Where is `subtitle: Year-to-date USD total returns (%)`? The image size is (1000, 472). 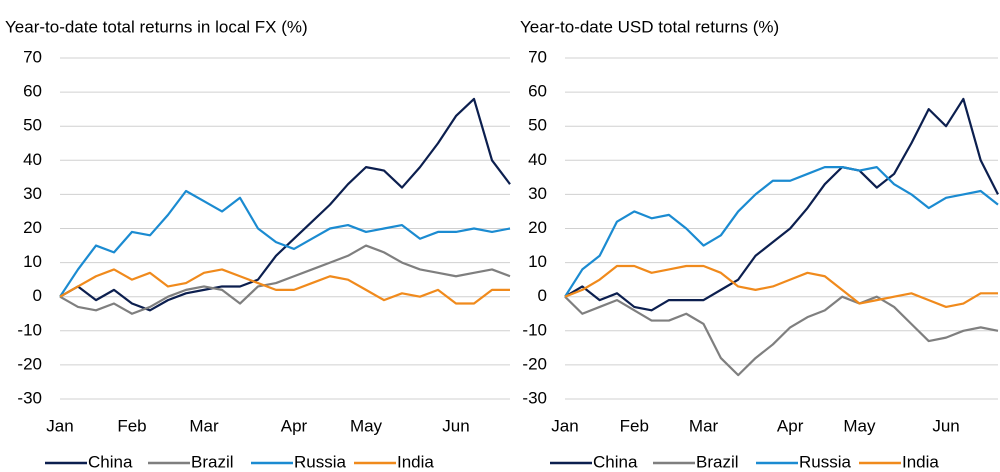 subtitle: Year-to-date USD total returns (%) is located at coordinates (649, 26).